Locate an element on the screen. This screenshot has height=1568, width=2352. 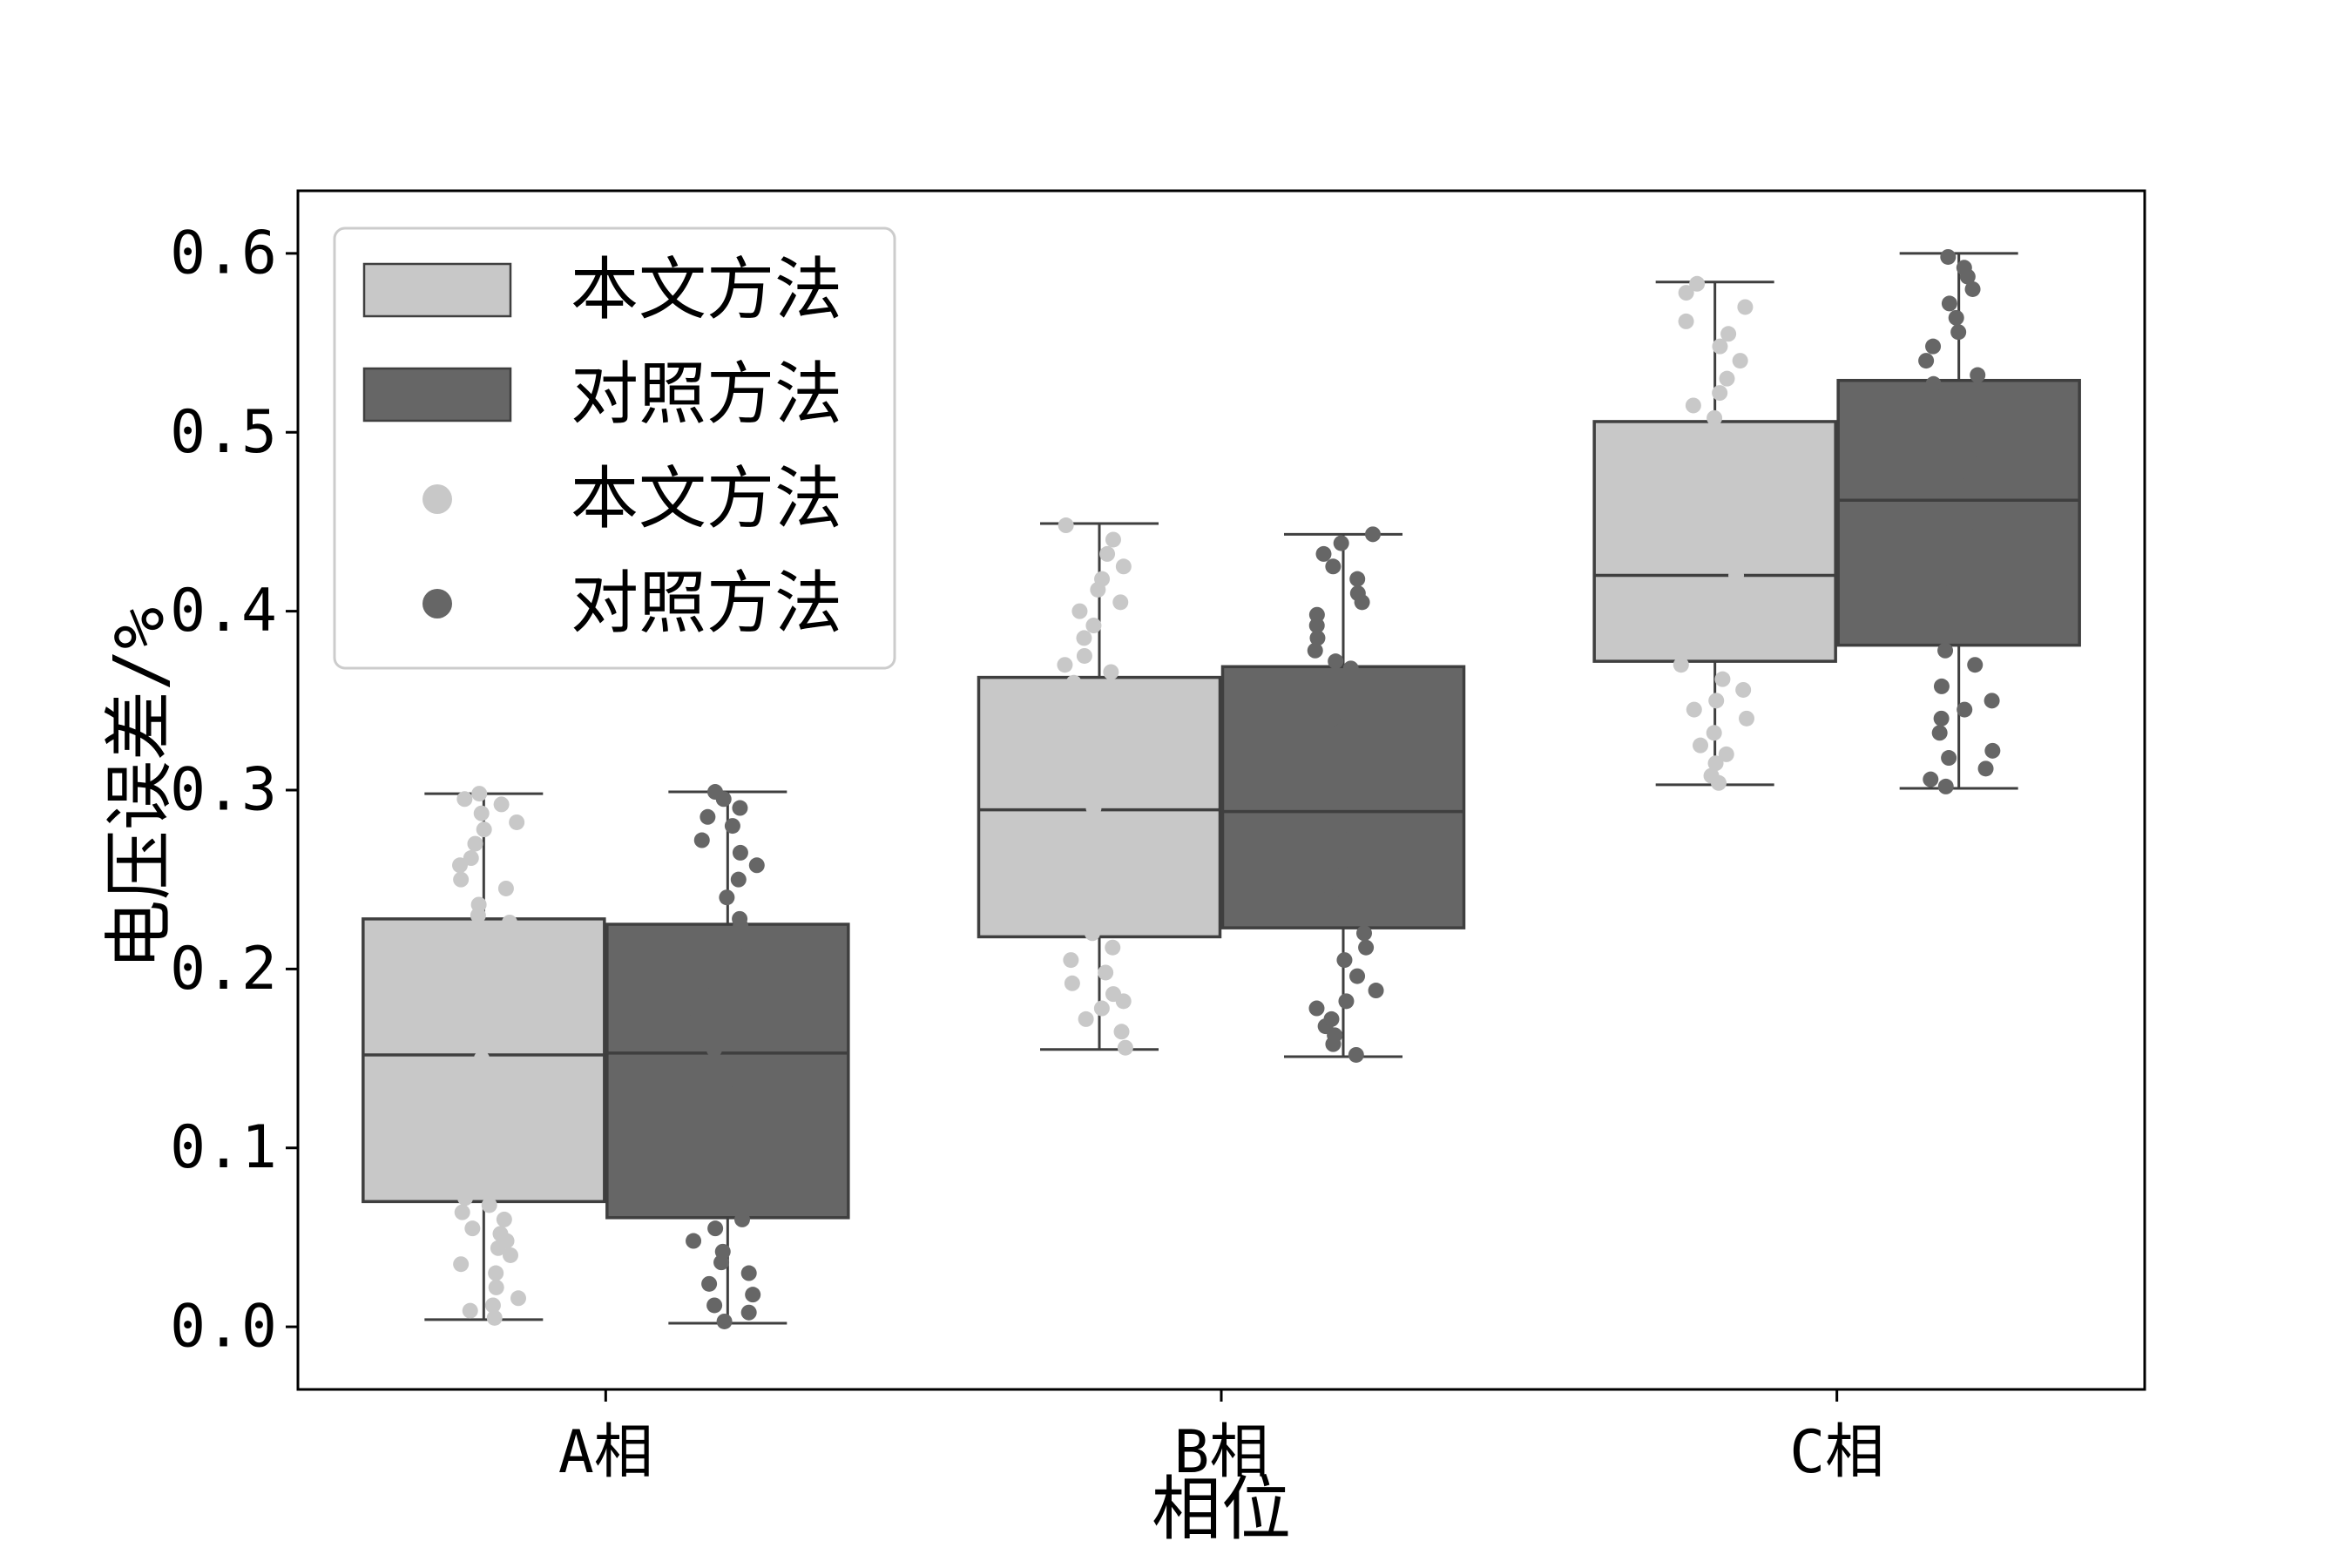
y-tick-label: 0.1 is located at coordinates (223, 1147).